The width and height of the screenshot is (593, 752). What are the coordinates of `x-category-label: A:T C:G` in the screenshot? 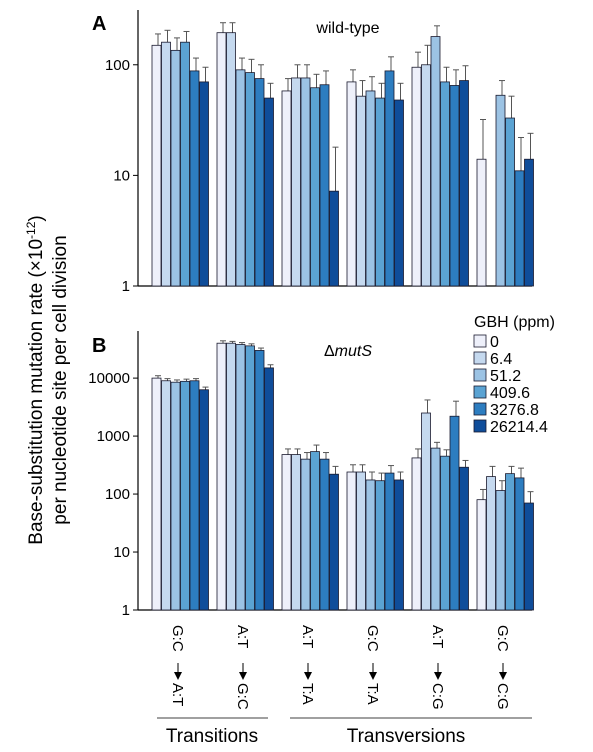 It's located at (437, 667).